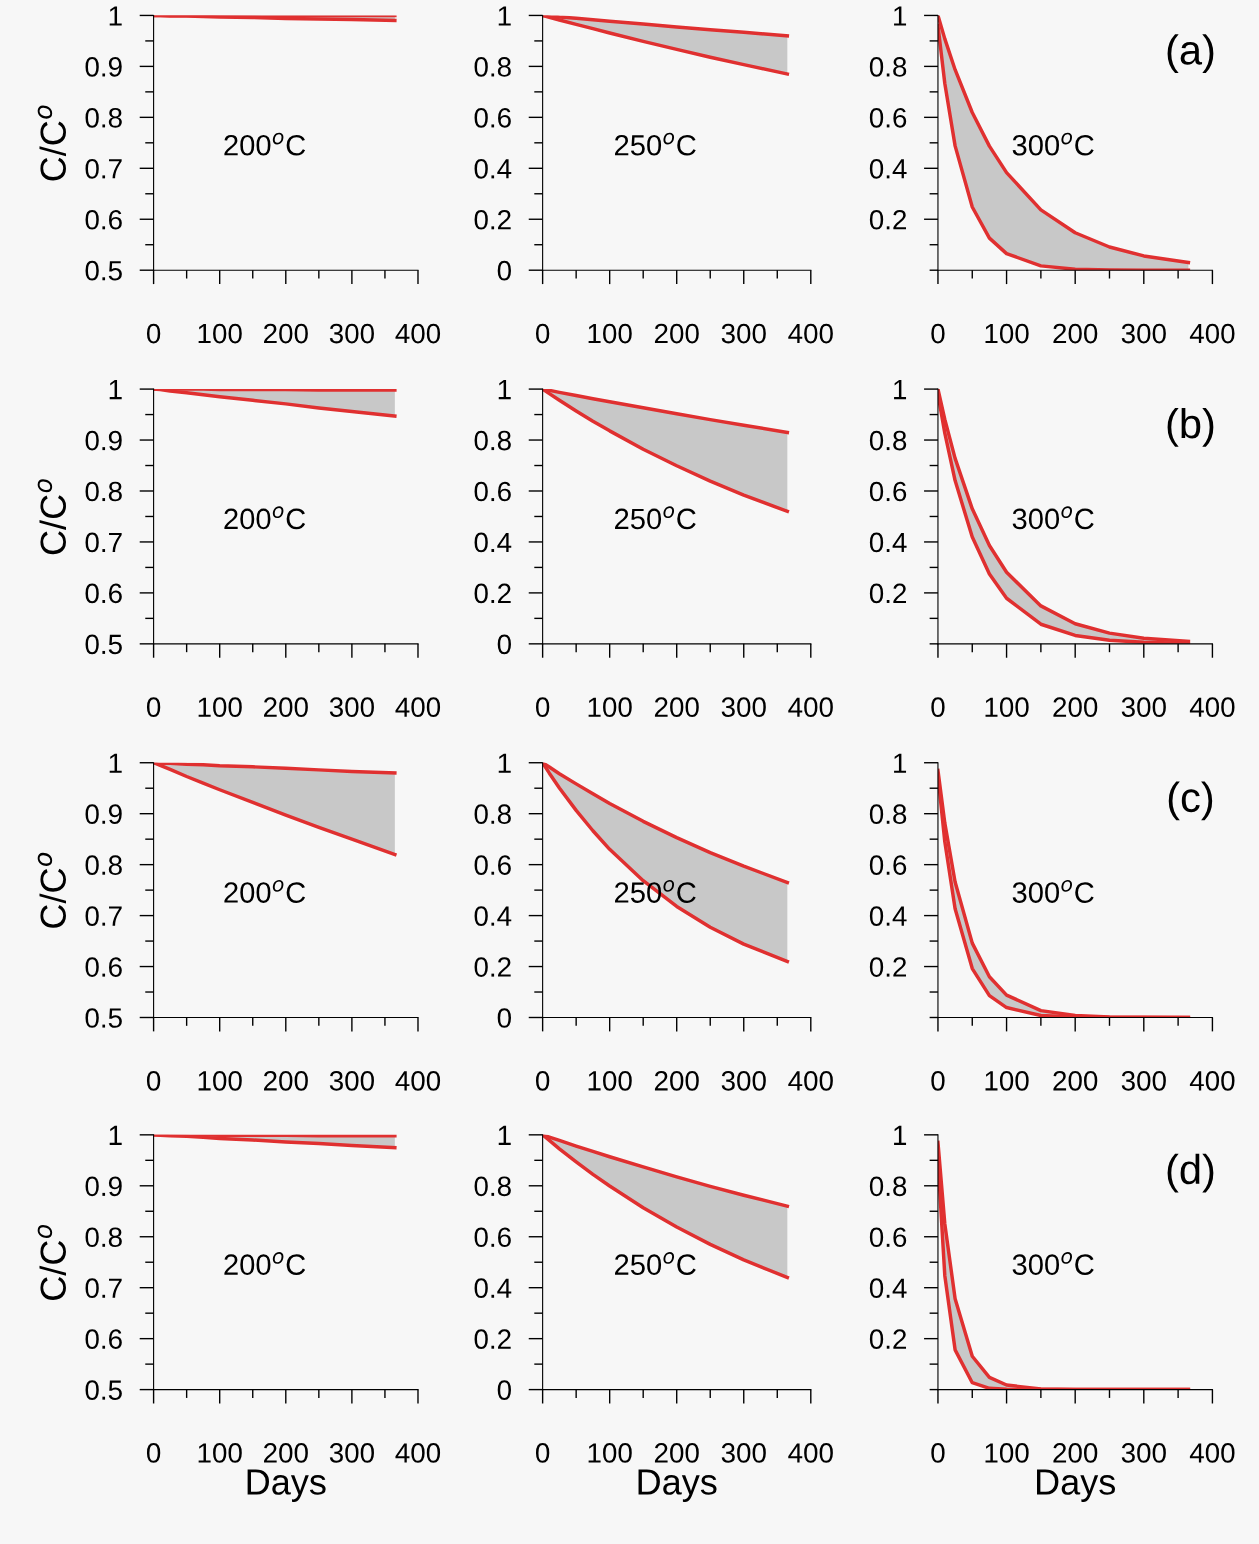  I want to click on annotation: (c), so click(1190, 801).